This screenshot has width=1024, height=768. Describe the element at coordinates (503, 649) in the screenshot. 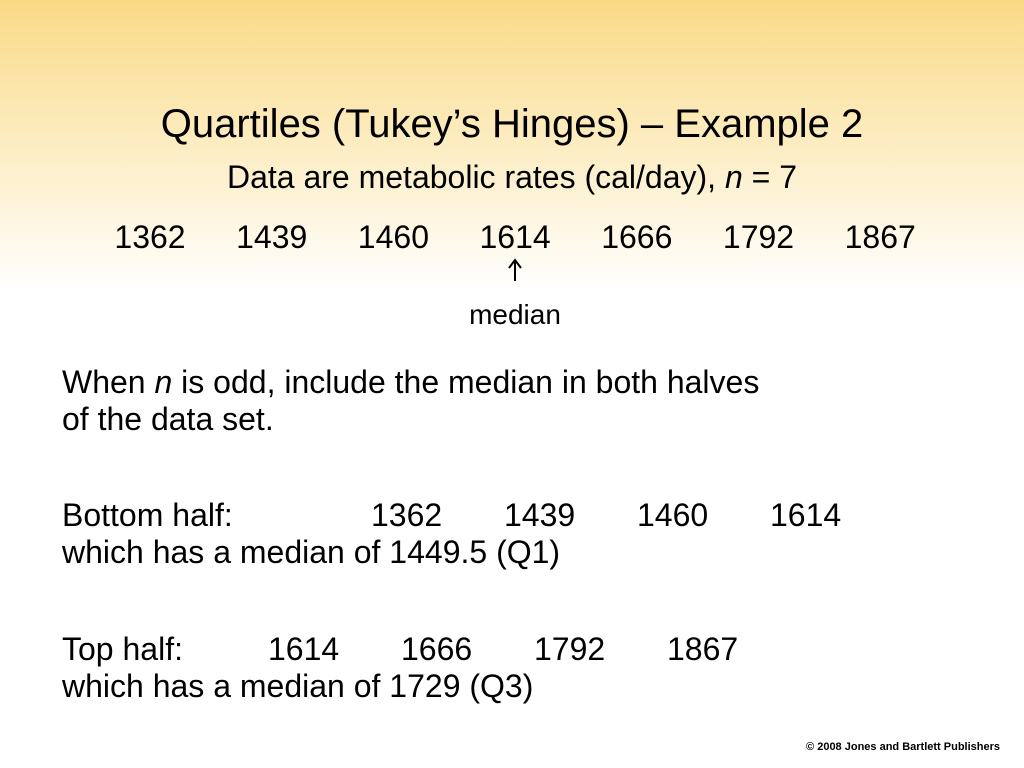

I see `half-values: 1614 1666 1792 1867` at that location.